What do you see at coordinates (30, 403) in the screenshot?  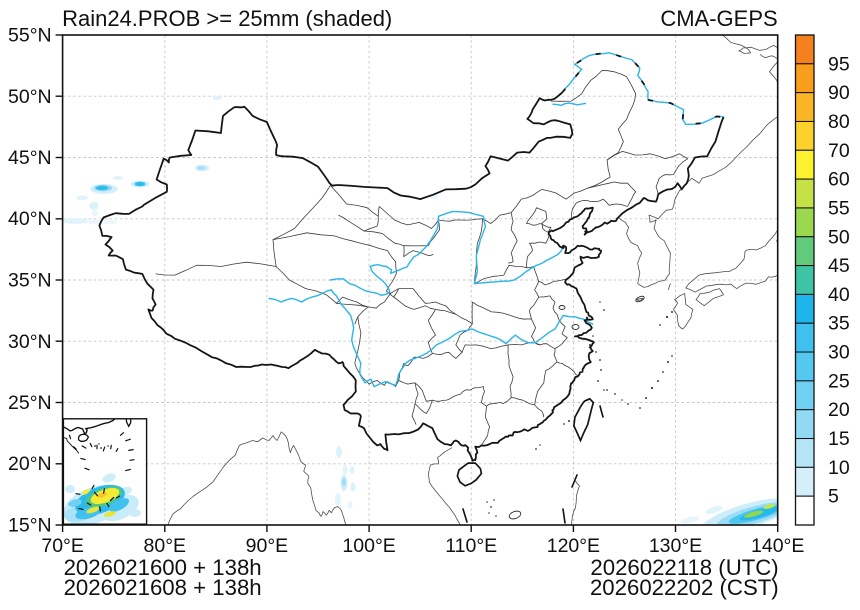 I see `svg-text: 25°N` at bounding box center [30, 403].